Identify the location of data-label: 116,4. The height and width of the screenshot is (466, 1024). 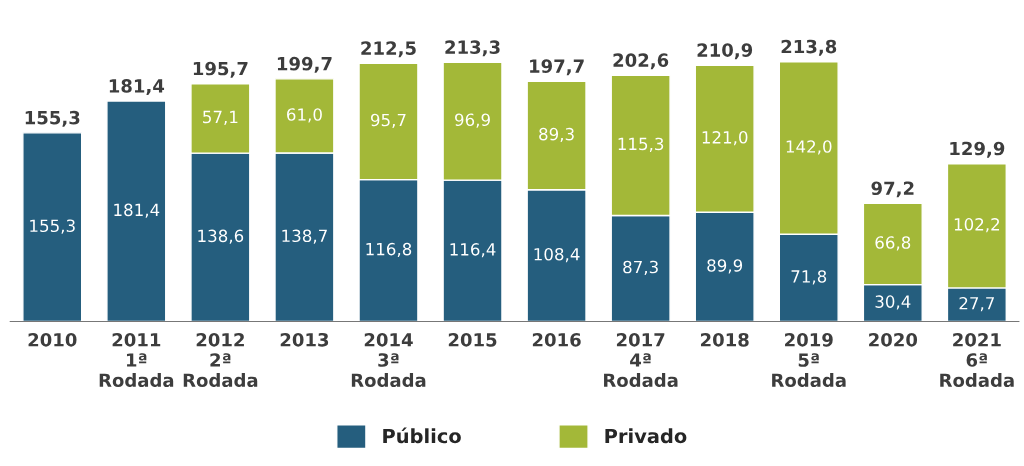
(473, 250).